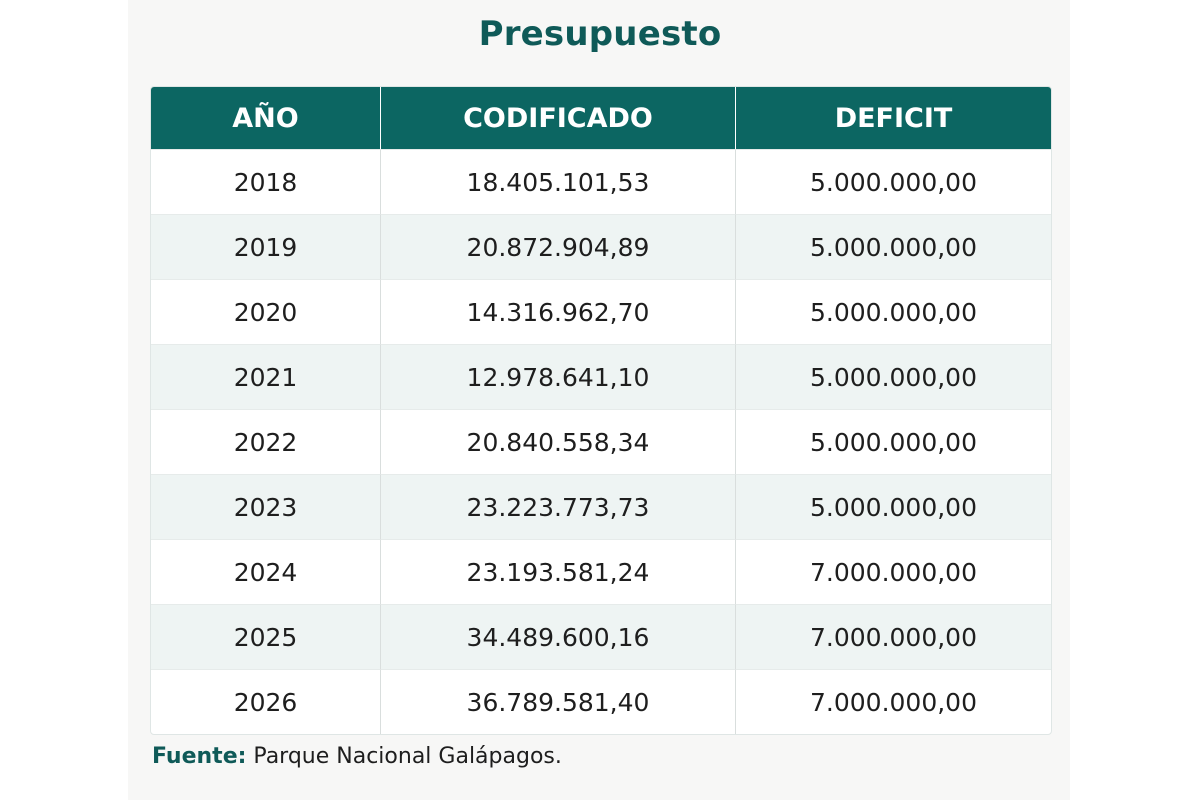 This screenshot has width=1200, height=800. Describe the element at coordinates (199, 756) in the screenshot. I see `source-label: Fuente:` at that location.